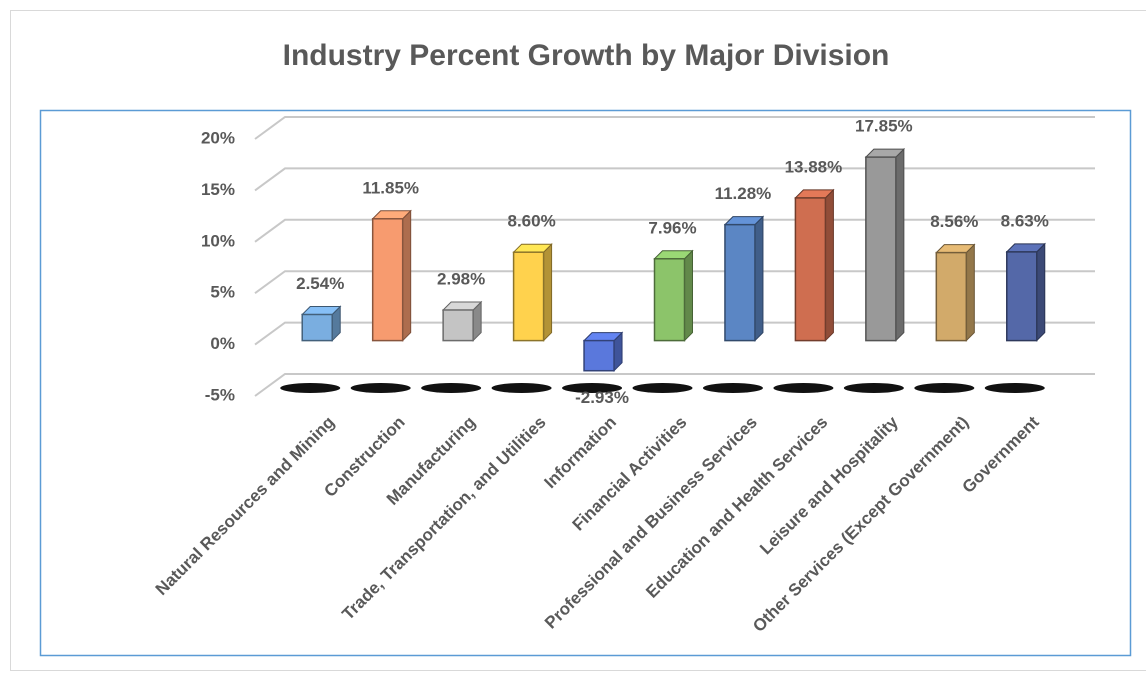 The width and height of the screenshot is (1146, 677). I want to click on data-label: 8.56%, so click(954, 221).